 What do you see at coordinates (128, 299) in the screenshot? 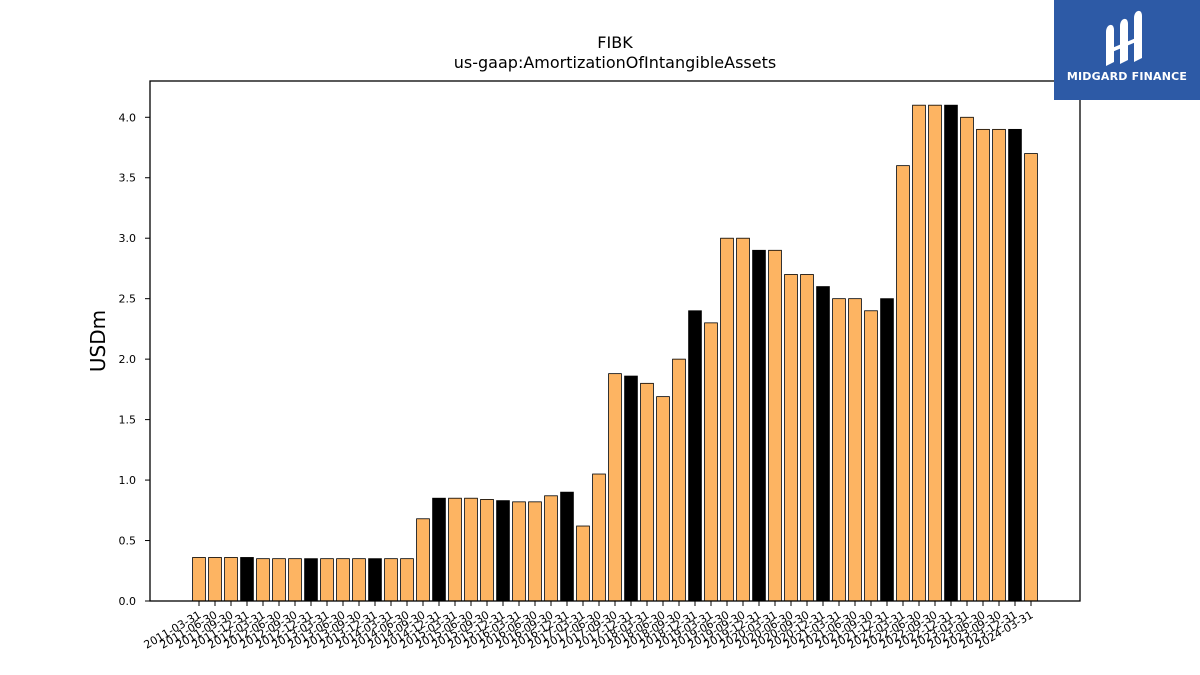
I see `y-tick-label: 2.5` at bounding box center [128, 299].